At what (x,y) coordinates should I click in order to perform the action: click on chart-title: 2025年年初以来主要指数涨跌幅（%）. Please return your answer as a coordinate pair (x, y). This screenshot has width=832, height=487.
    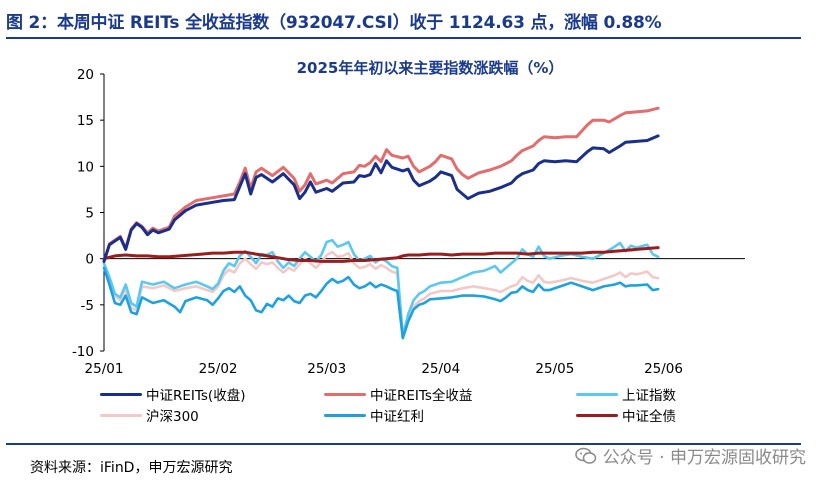
    Looking at the image, I should click on (430, 68).